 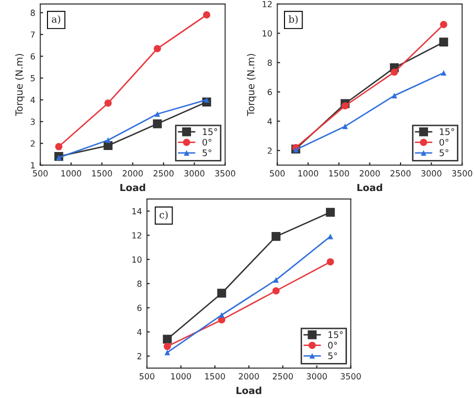 I want to click on y-tick-label: 5, so click(x=32, y=78).